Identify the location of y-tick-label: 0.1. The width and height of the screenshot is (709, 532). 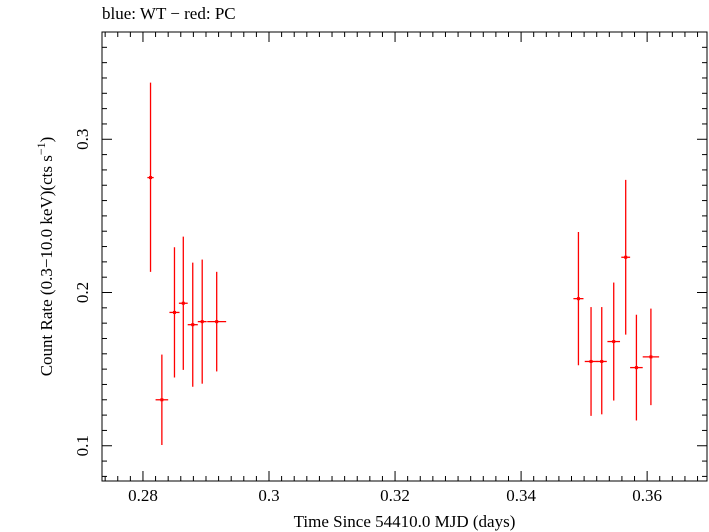
(82, 445).